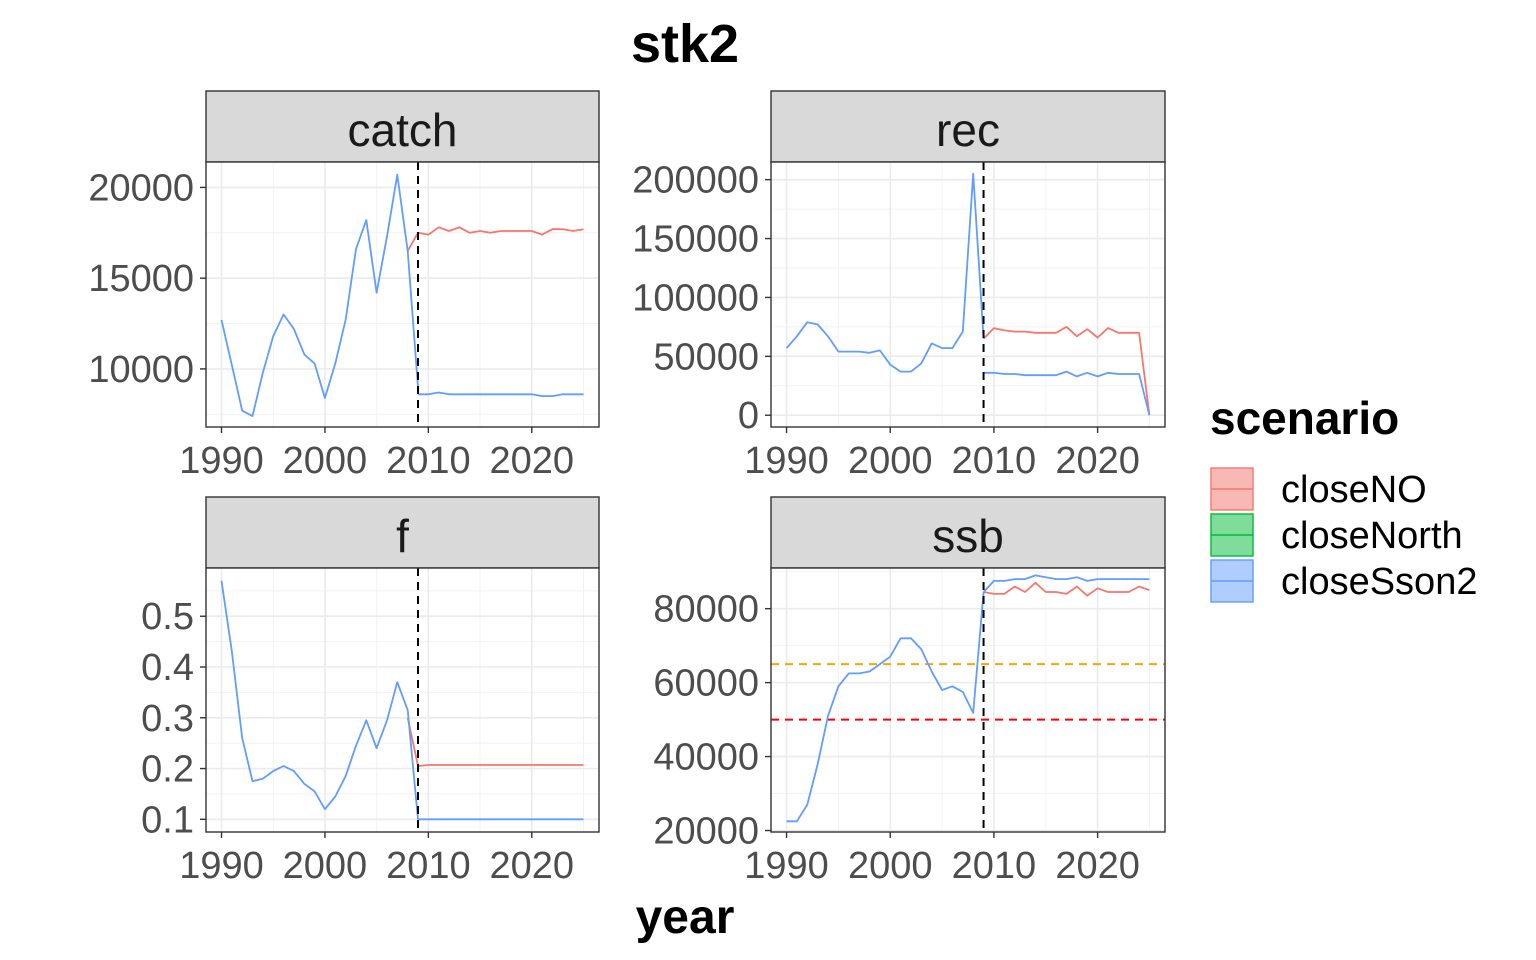 The width and height of the screenshot is (1536, 960). I want to click on panel-catch: catch 1990 2000 2010 2020 10000 15000 20000, so click(344, 286).